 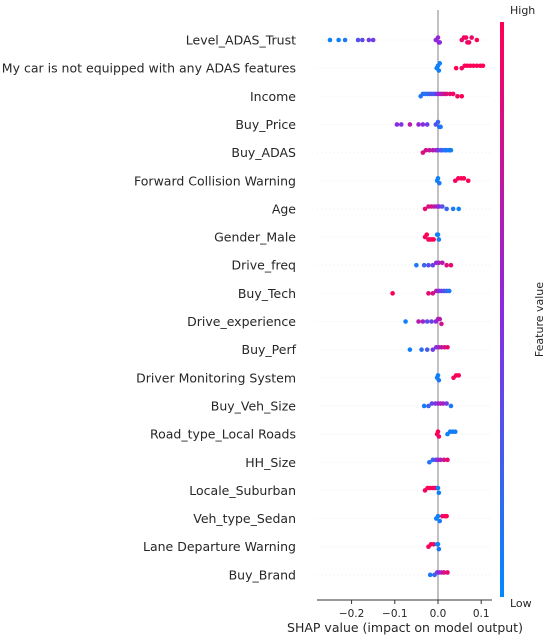 I want to click on feature-label: Age, so click(x=284, y=208).